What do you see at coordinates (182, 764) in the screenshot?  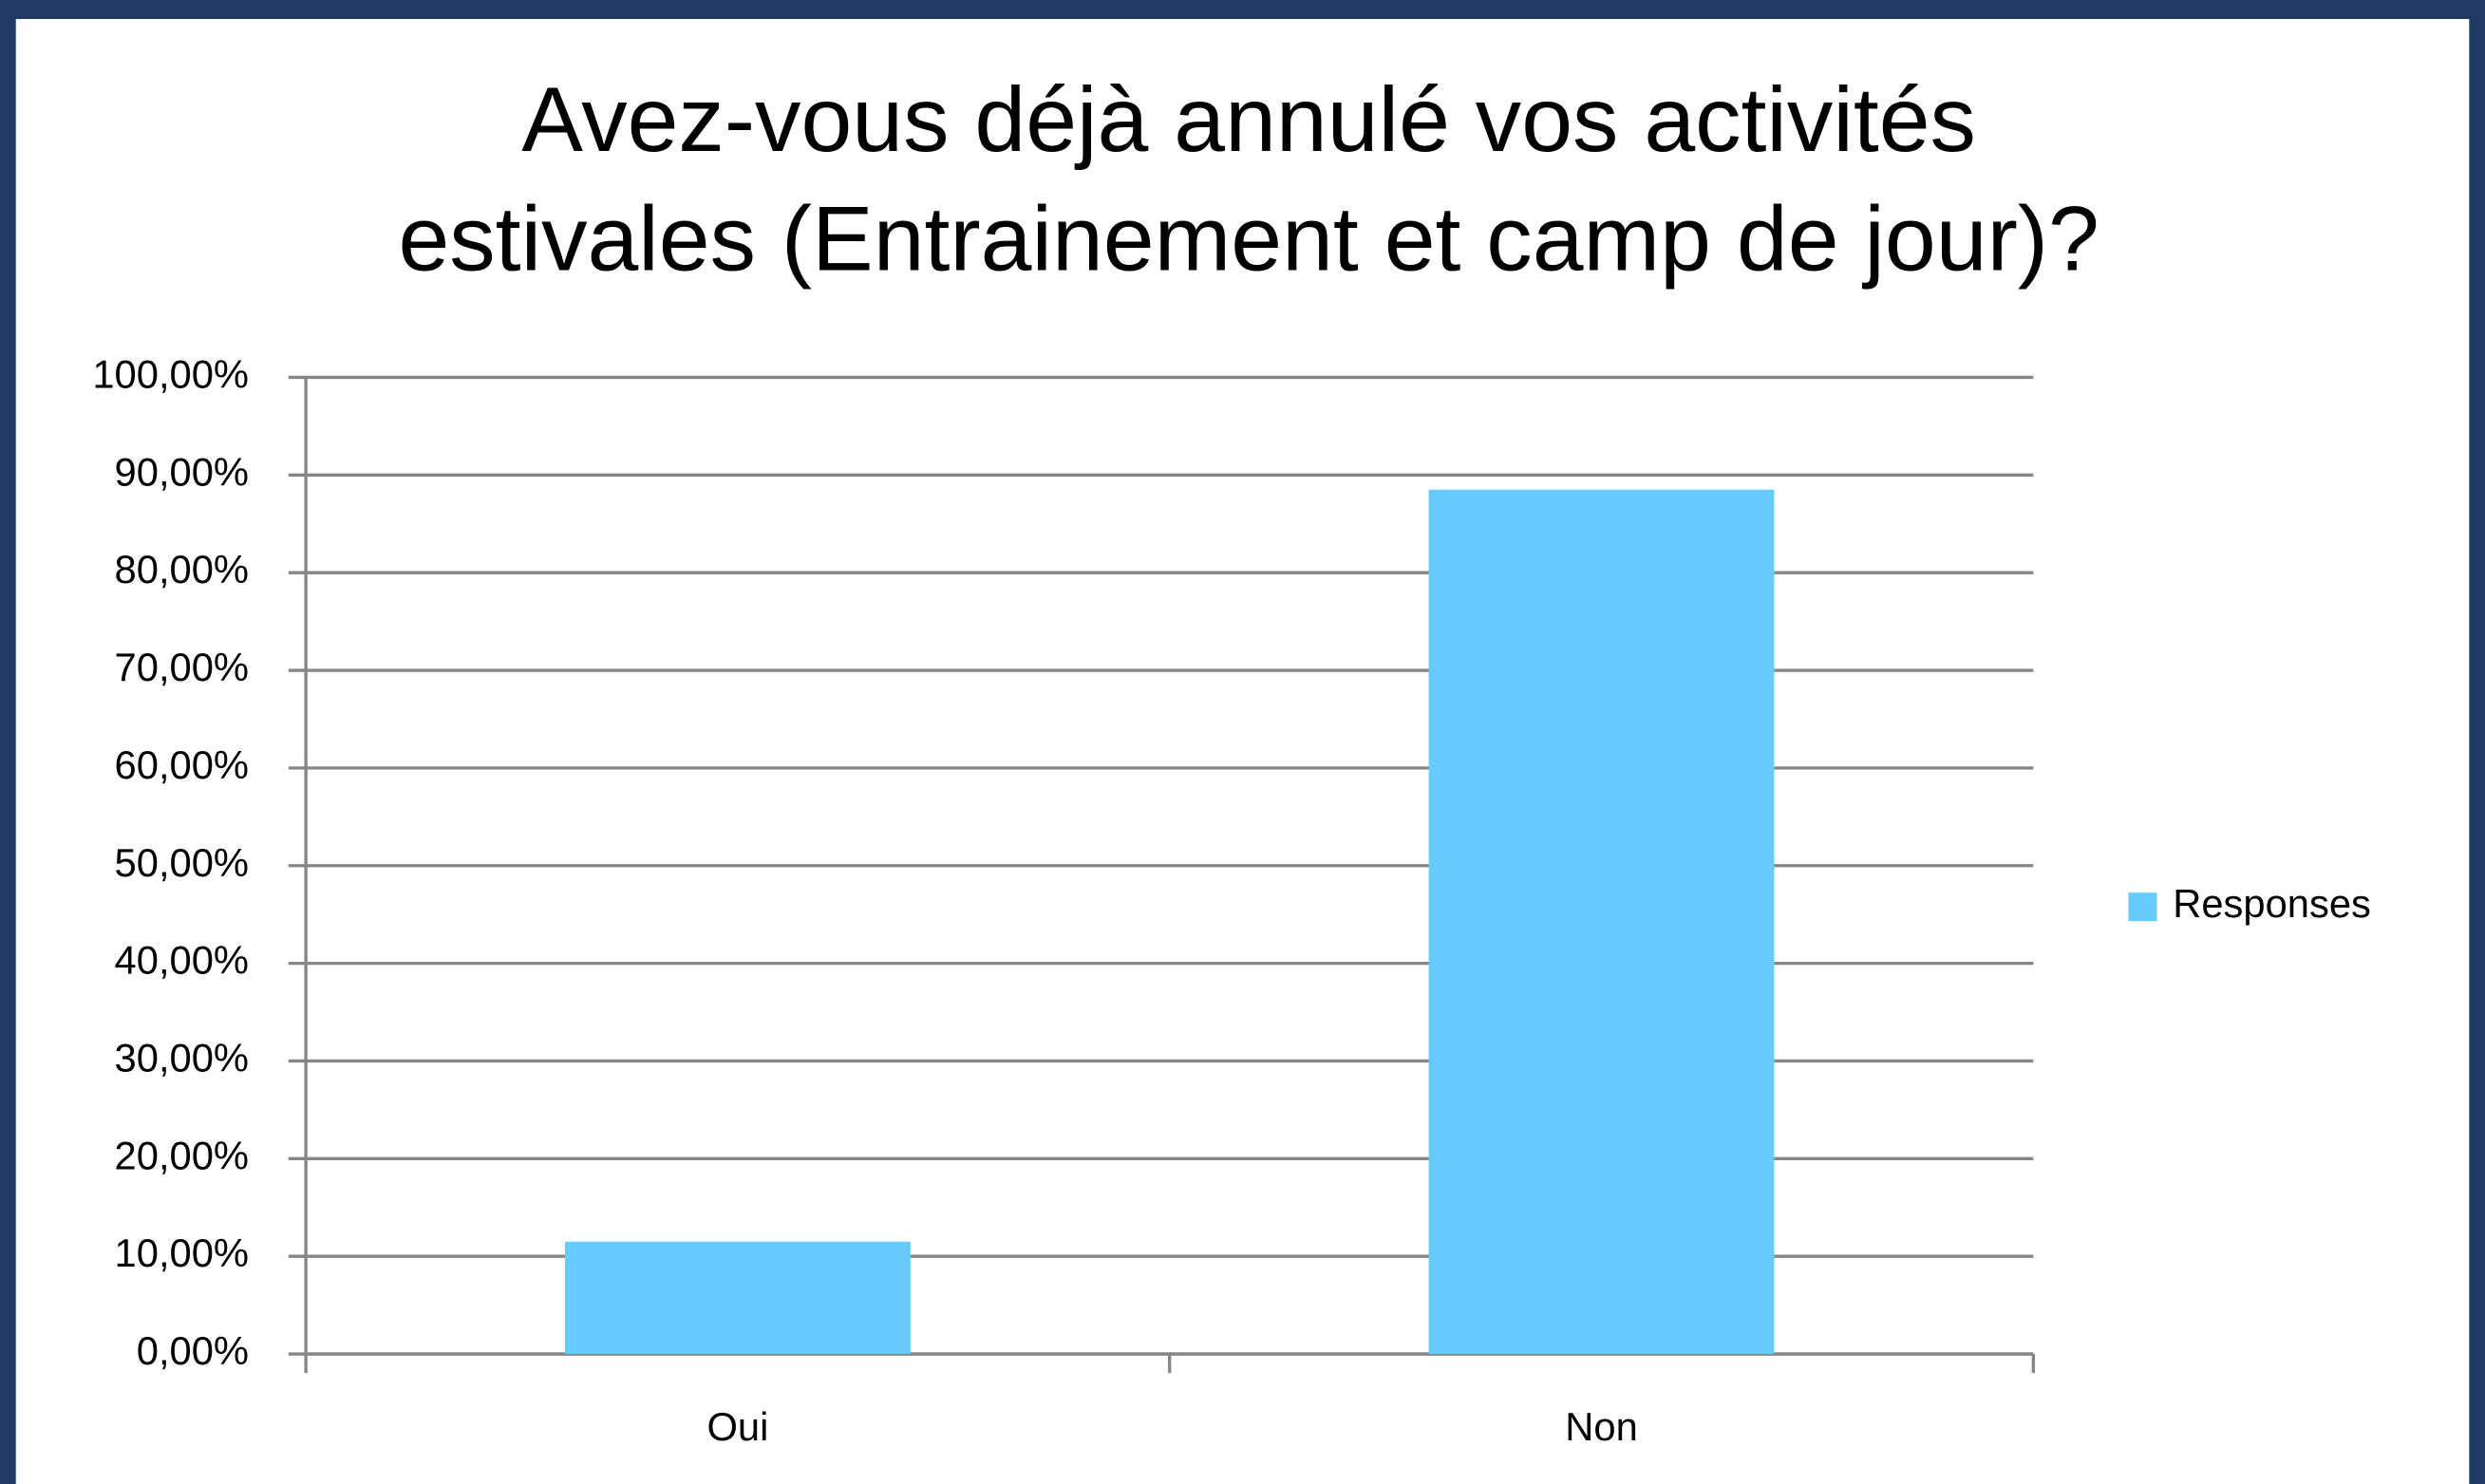 I see `y-tick-label: 60,00%` at bounding box center [182, 764].